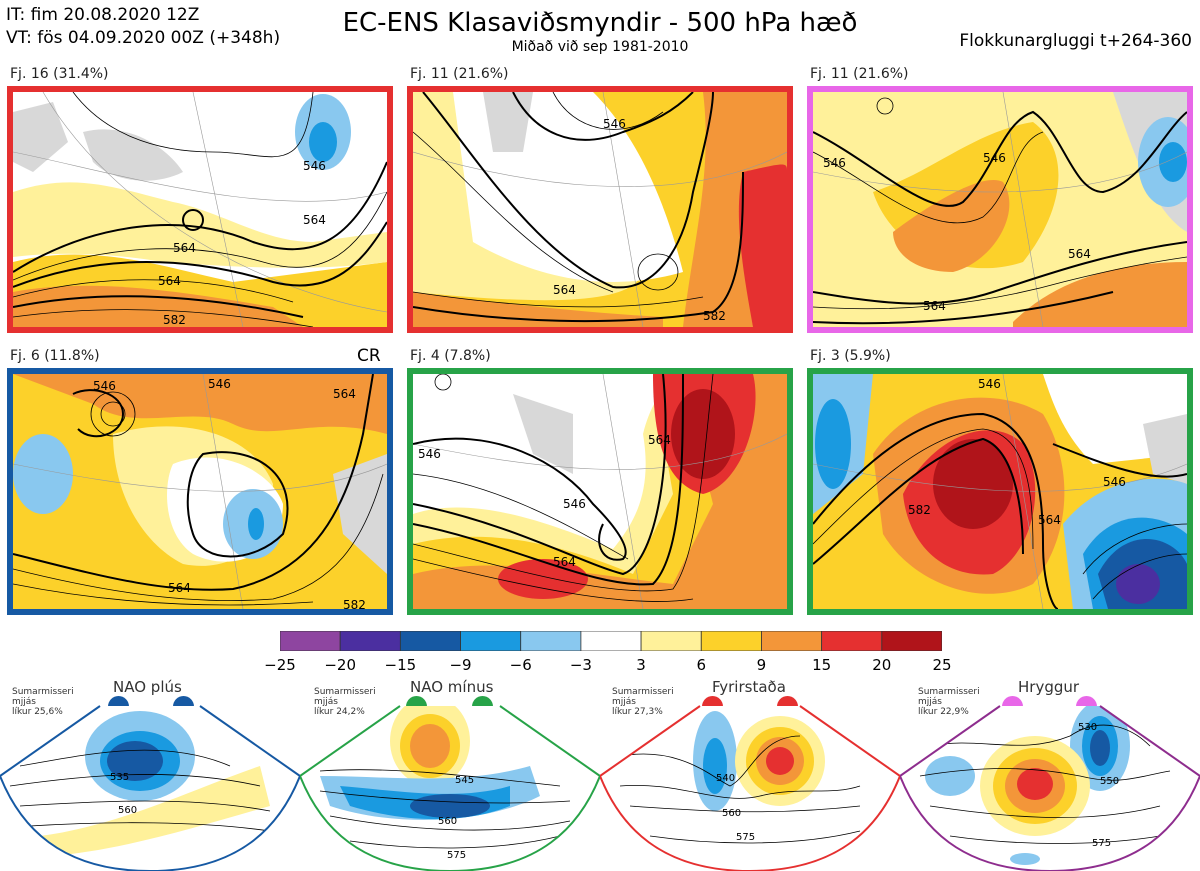 This screenshot has height=871, width=1200. What do you see at coordinates (55, 356) in the screenshot?
I see `panel-4-label: Fj. 6 (11.8%)` at bounding box center [55, 356].